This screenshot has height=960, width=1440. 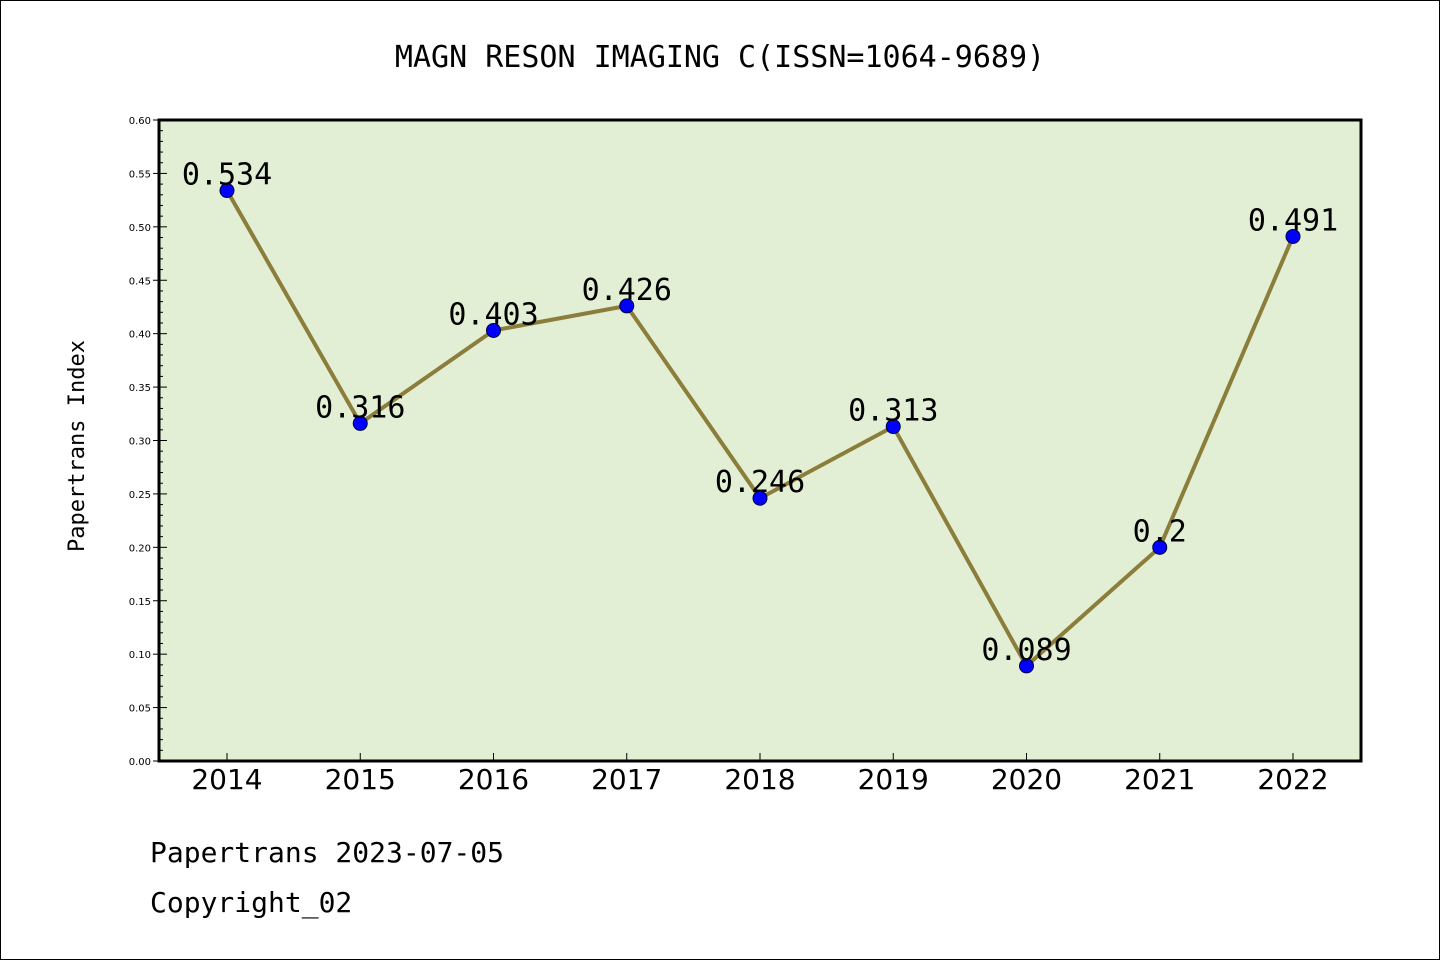 What do you see at coordinates (1026, 650) in the screenshot?
I see `data-label: 0.089` at bounding box center [1026, 650].